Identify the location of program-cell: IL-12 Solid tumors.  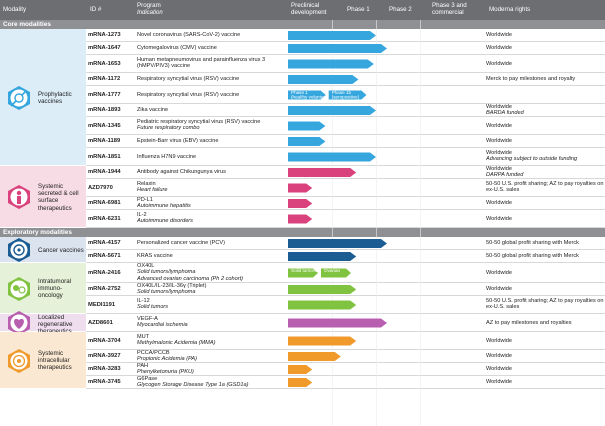
(212, 304).